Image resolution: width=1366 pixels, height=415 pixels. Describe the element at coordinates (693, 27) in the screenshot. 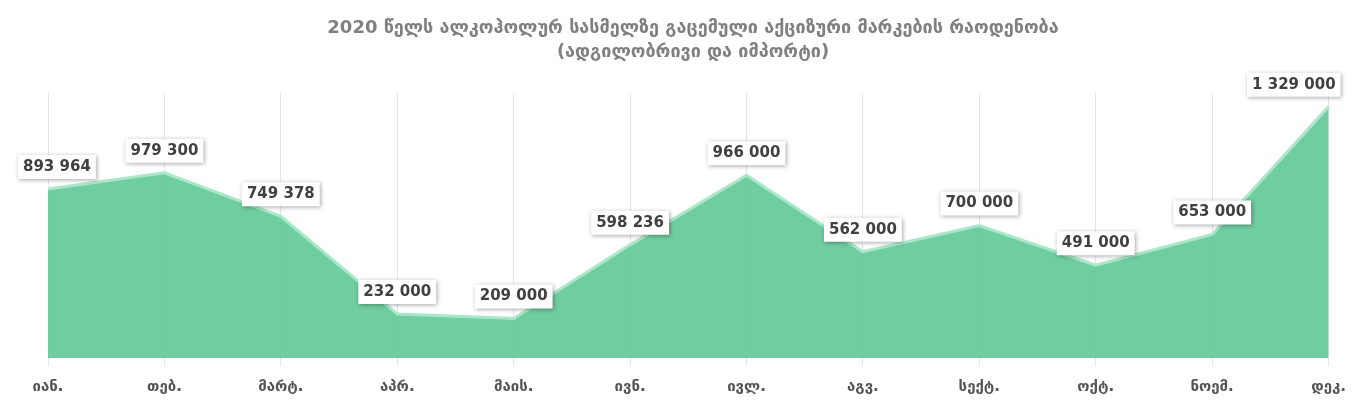

I see `chart-title: 2020 წელს ალკოჰოლურ სასმელზე გაცემული აქციზური მარკების რაოდენობა` at that location.